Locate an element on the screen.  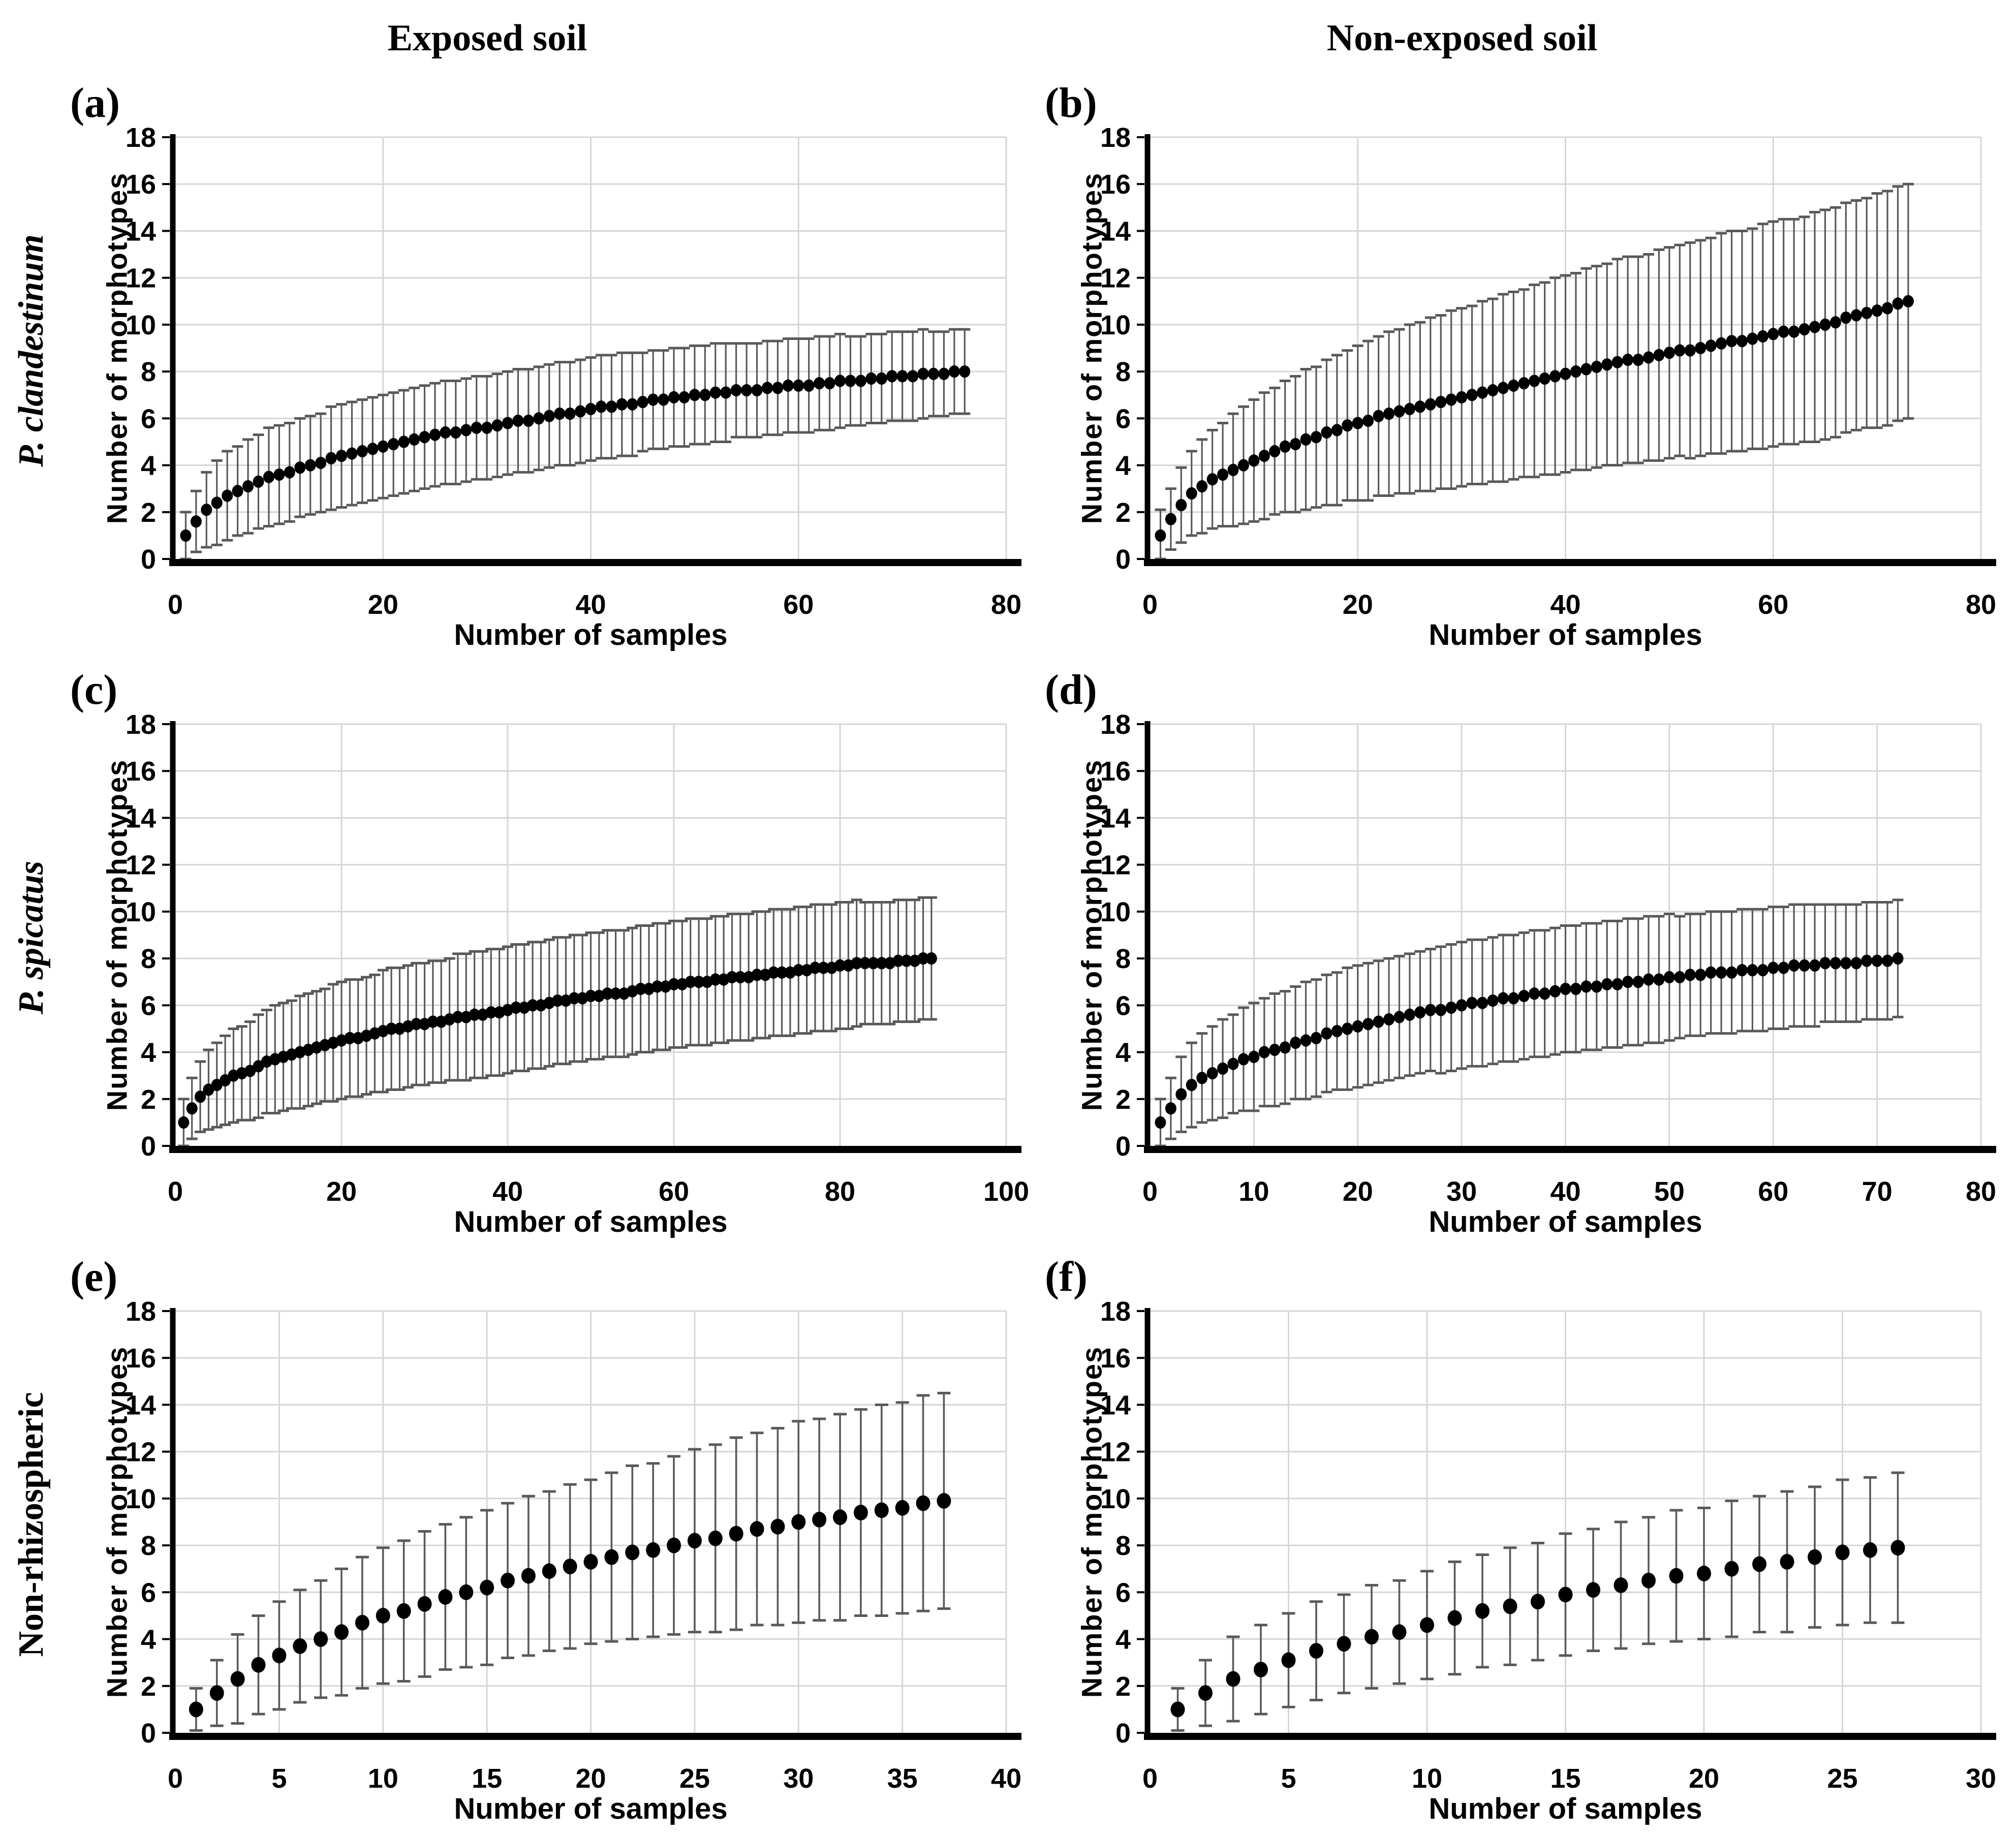
panel-letter-d: (d) is located at coordinates (1071, 689).